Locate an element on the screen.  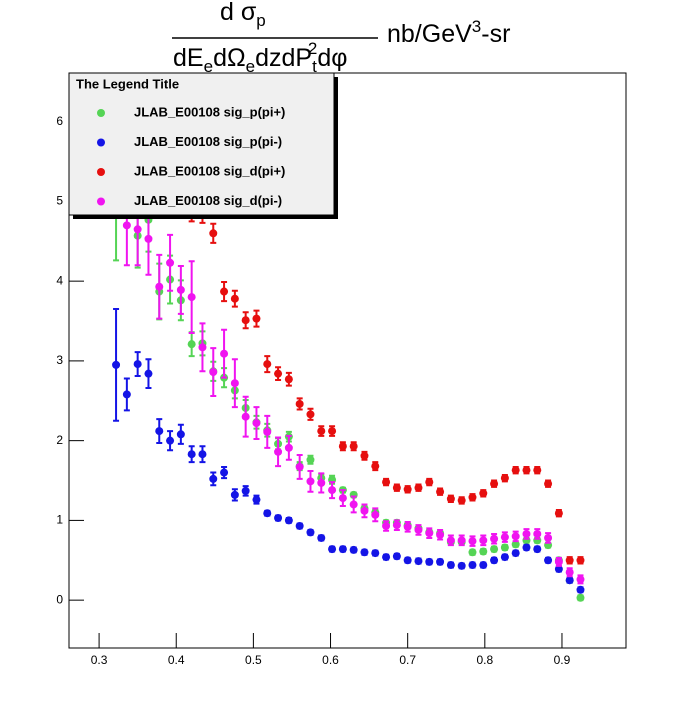
legend-label: JLAB_E00108 sig_p(pi+) is located at coordinates (209, 111).